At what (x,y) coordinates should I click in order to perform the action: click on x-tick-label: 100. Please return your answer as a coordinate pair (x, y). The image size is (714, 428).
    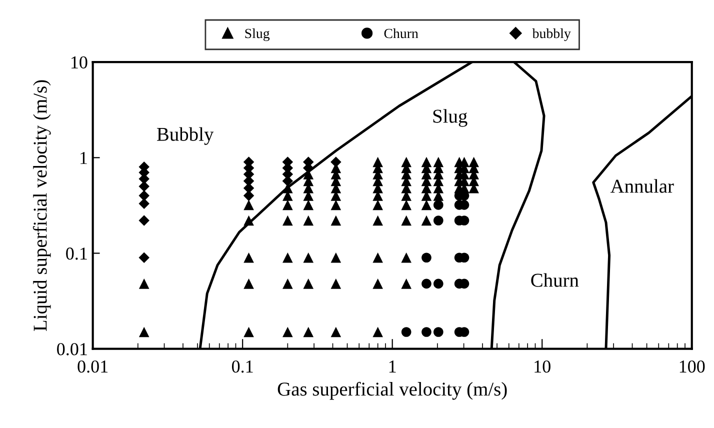
    Looking at the image, I should click on (692, 366).